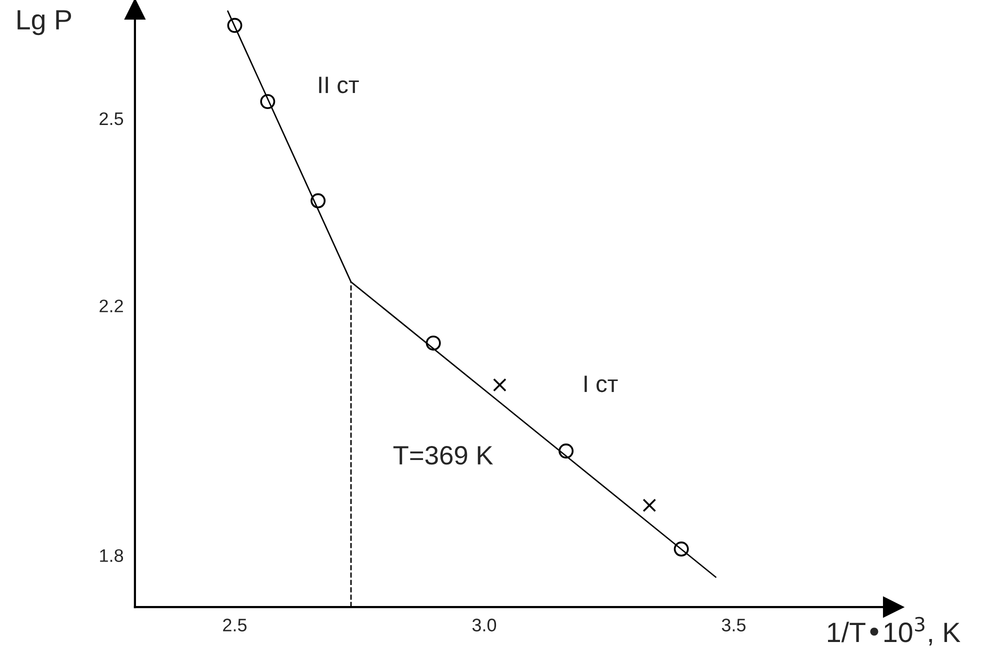 This screenshot has height=657, width=985. Describe the element at coordinates (235, 625) in the screenshot. I see `x-tick-label: 2.5` at that location.